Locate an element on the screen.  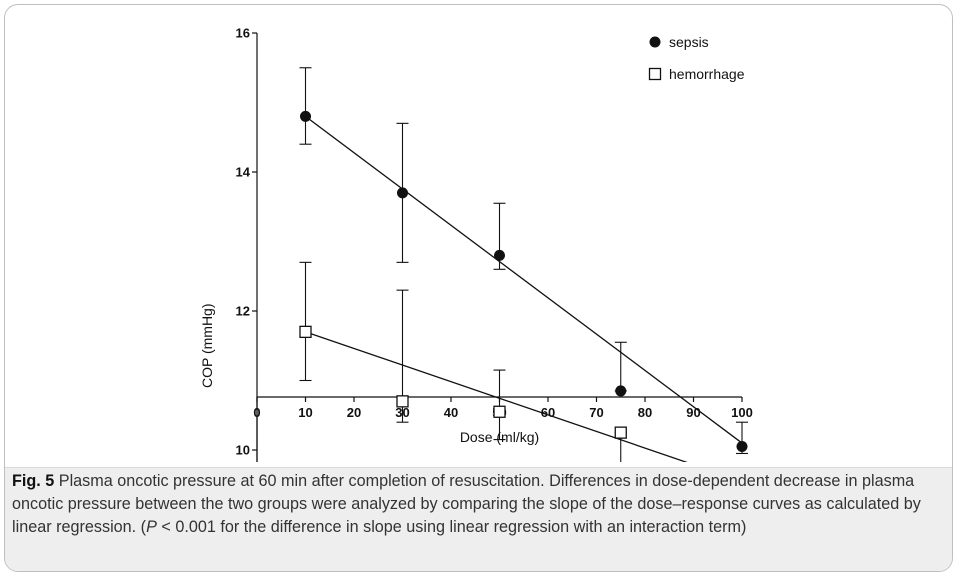
y-tick-label: 14 is located at coordinates (243, 172).